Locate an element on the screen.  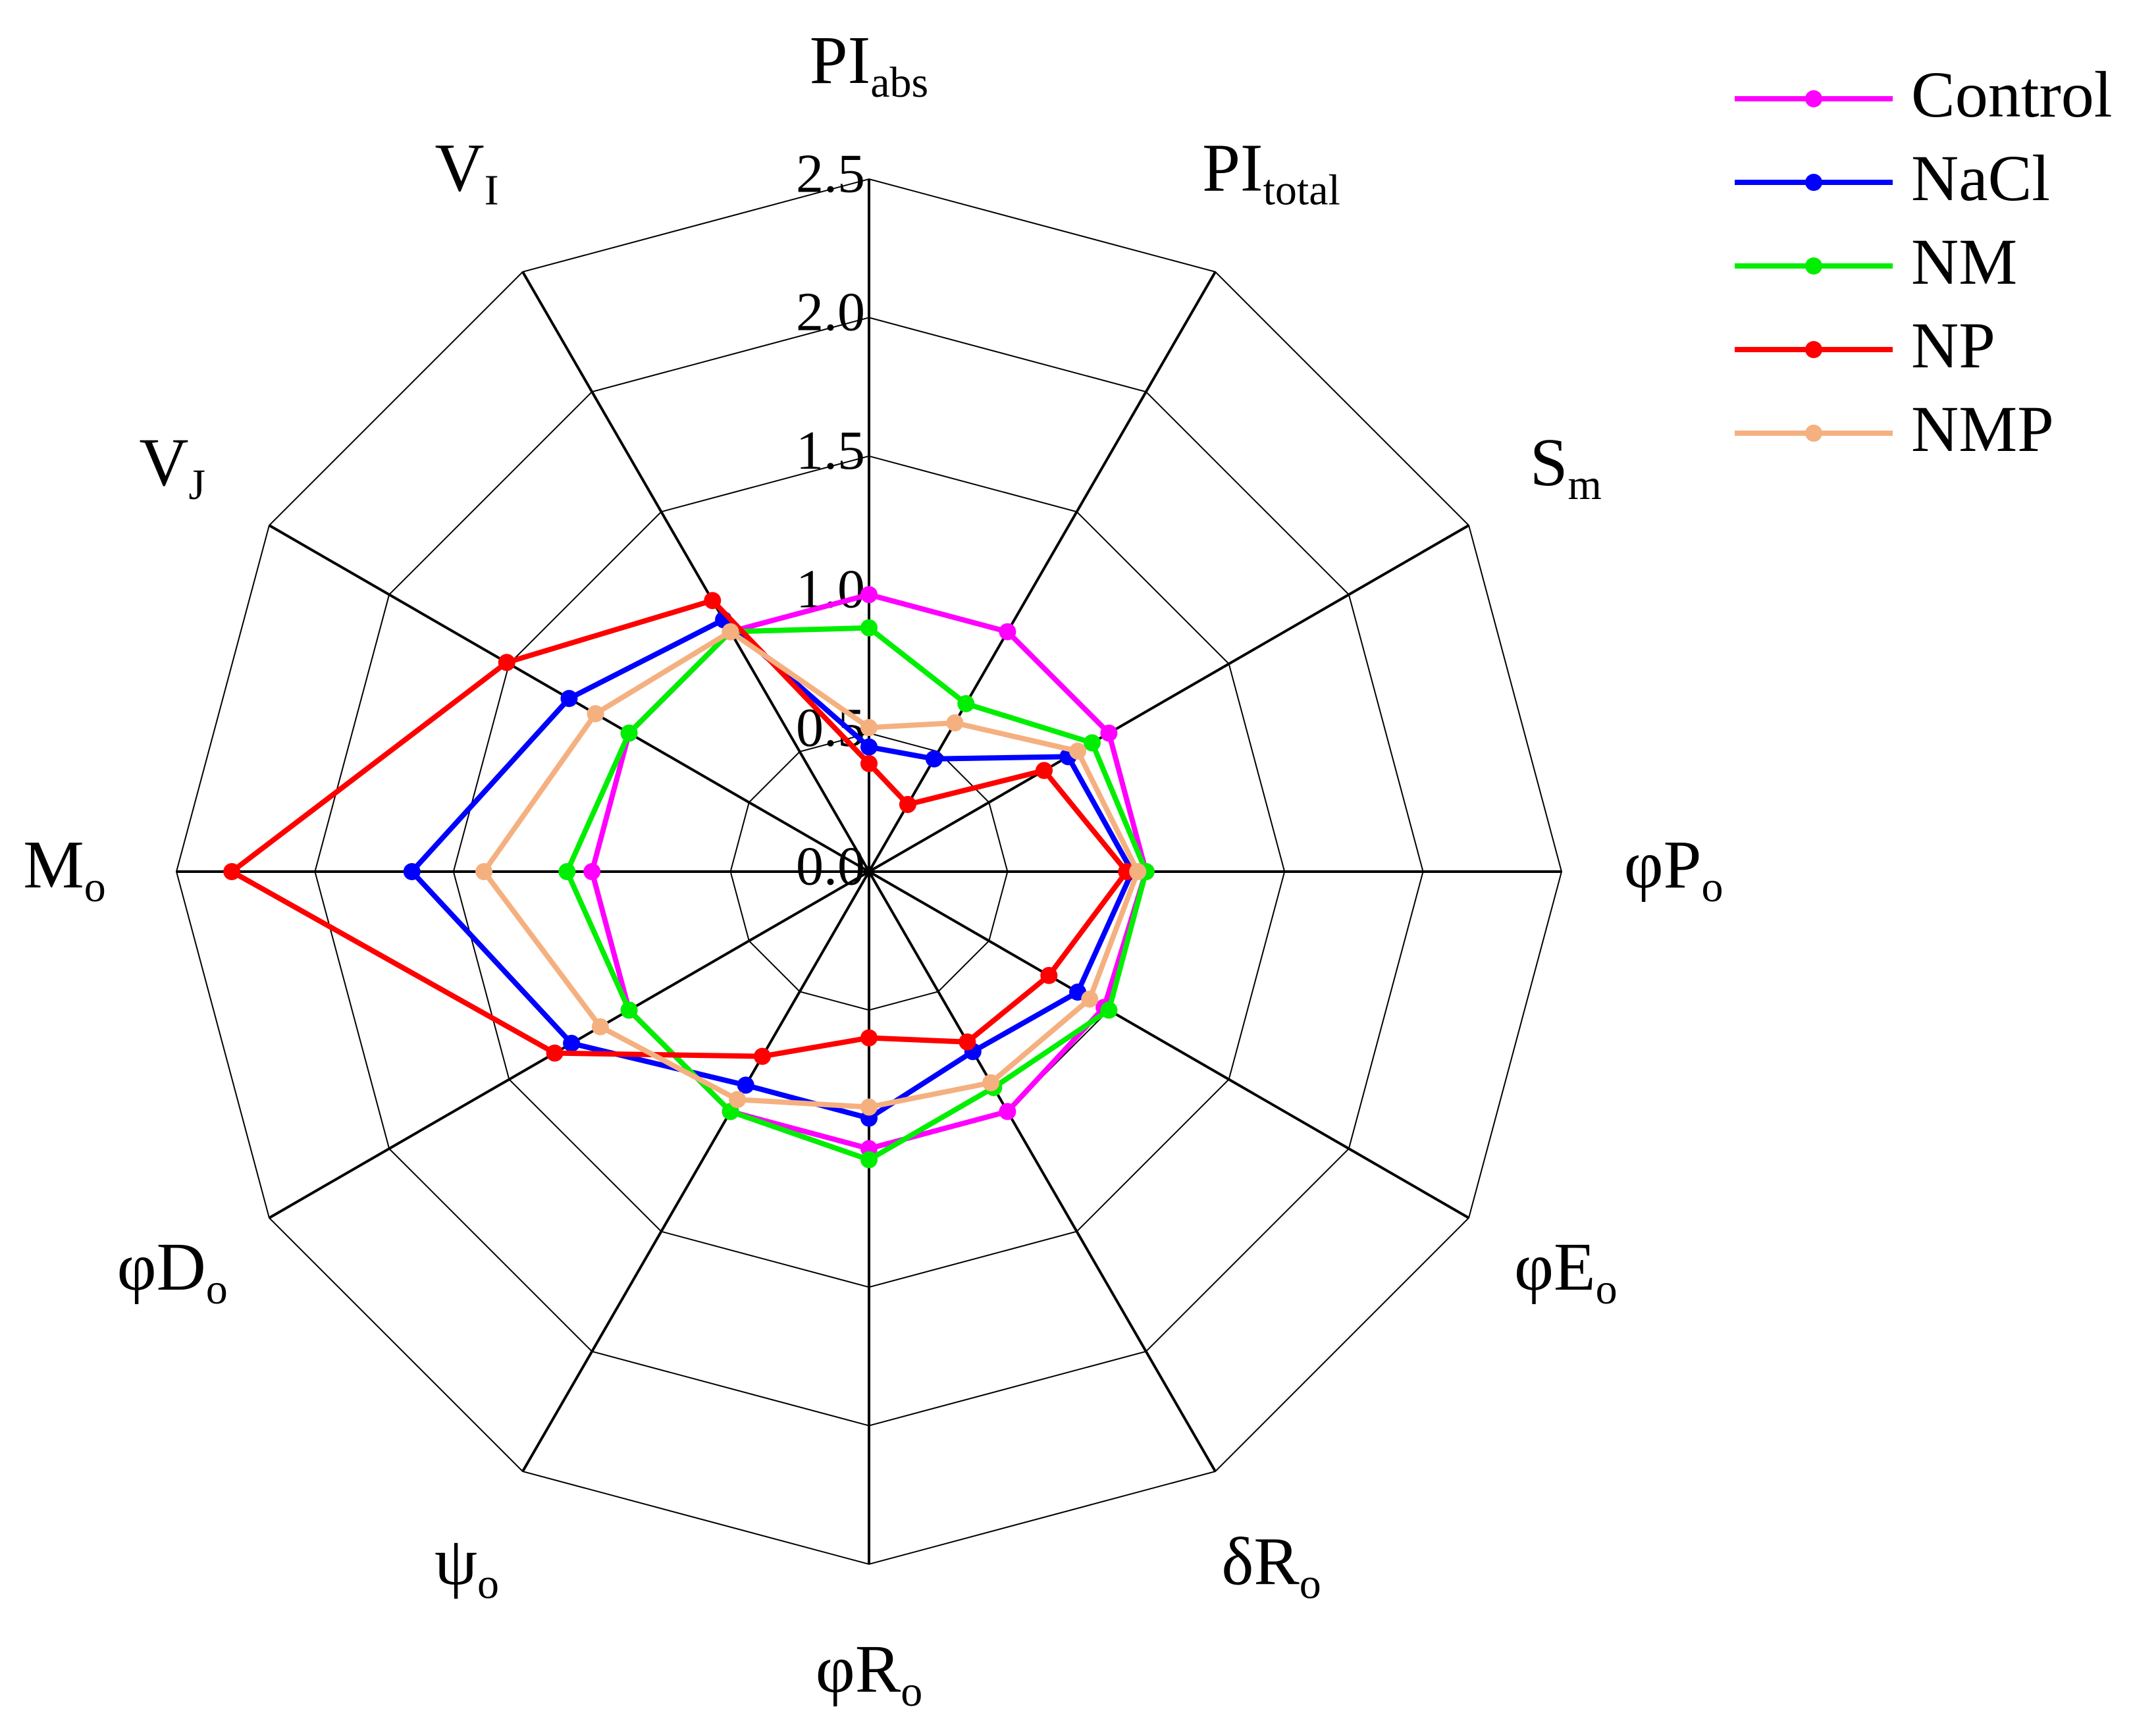
axis-label: PItotal is located at coordinates (1271, 172).